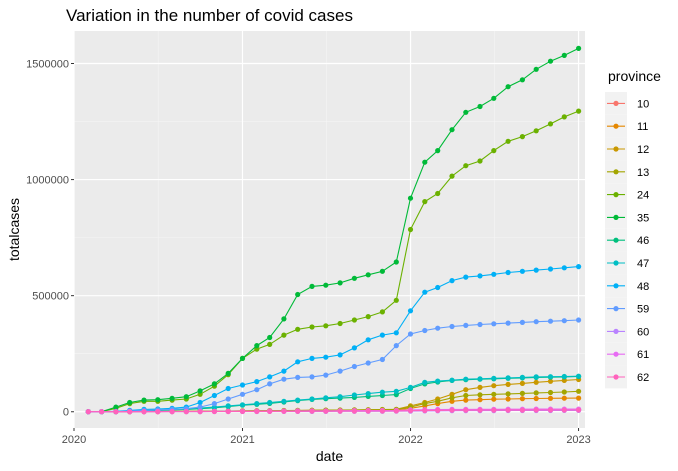 This screenshot has width=678, height=471. What do you see at coordinates (14, 229) in the screenshot?
I see `y-axis-label: totalcases` at bounding box center [14, 229].